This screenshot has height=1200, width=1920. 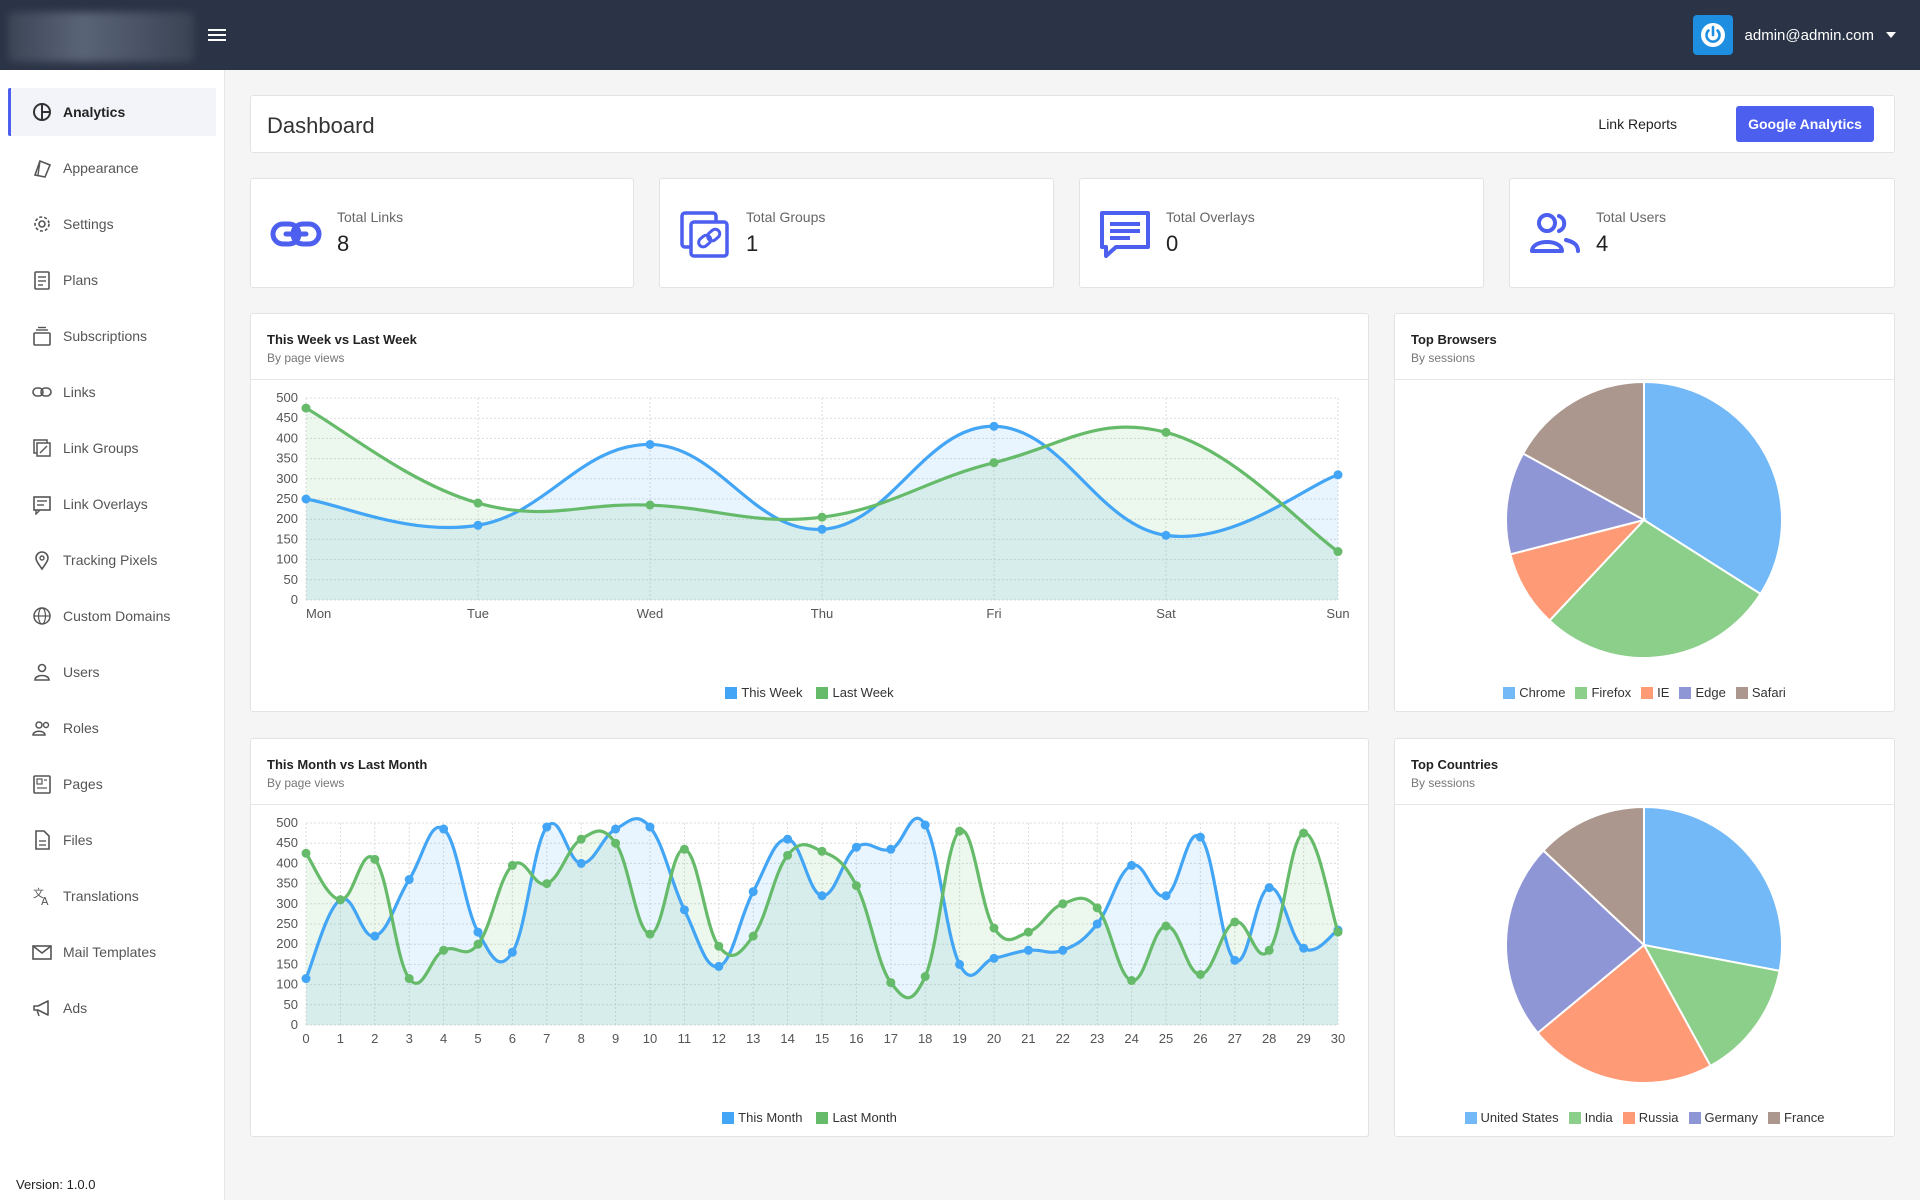 I want to click on link-reports-button: Link Reports, so click(x=1637, y=124).